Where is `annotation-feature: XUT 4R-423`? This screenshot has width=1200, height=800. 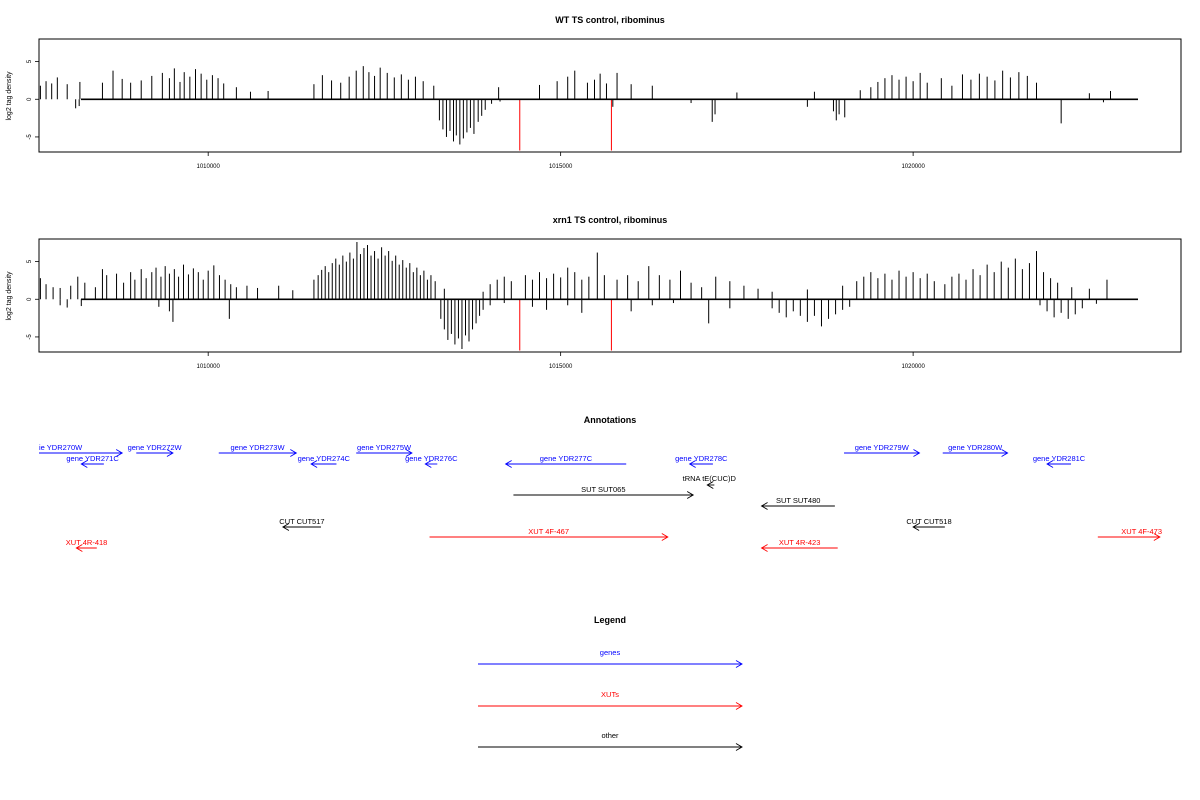
annotation-feature: XUT 4R-423 is located at coordinates (799, 545).